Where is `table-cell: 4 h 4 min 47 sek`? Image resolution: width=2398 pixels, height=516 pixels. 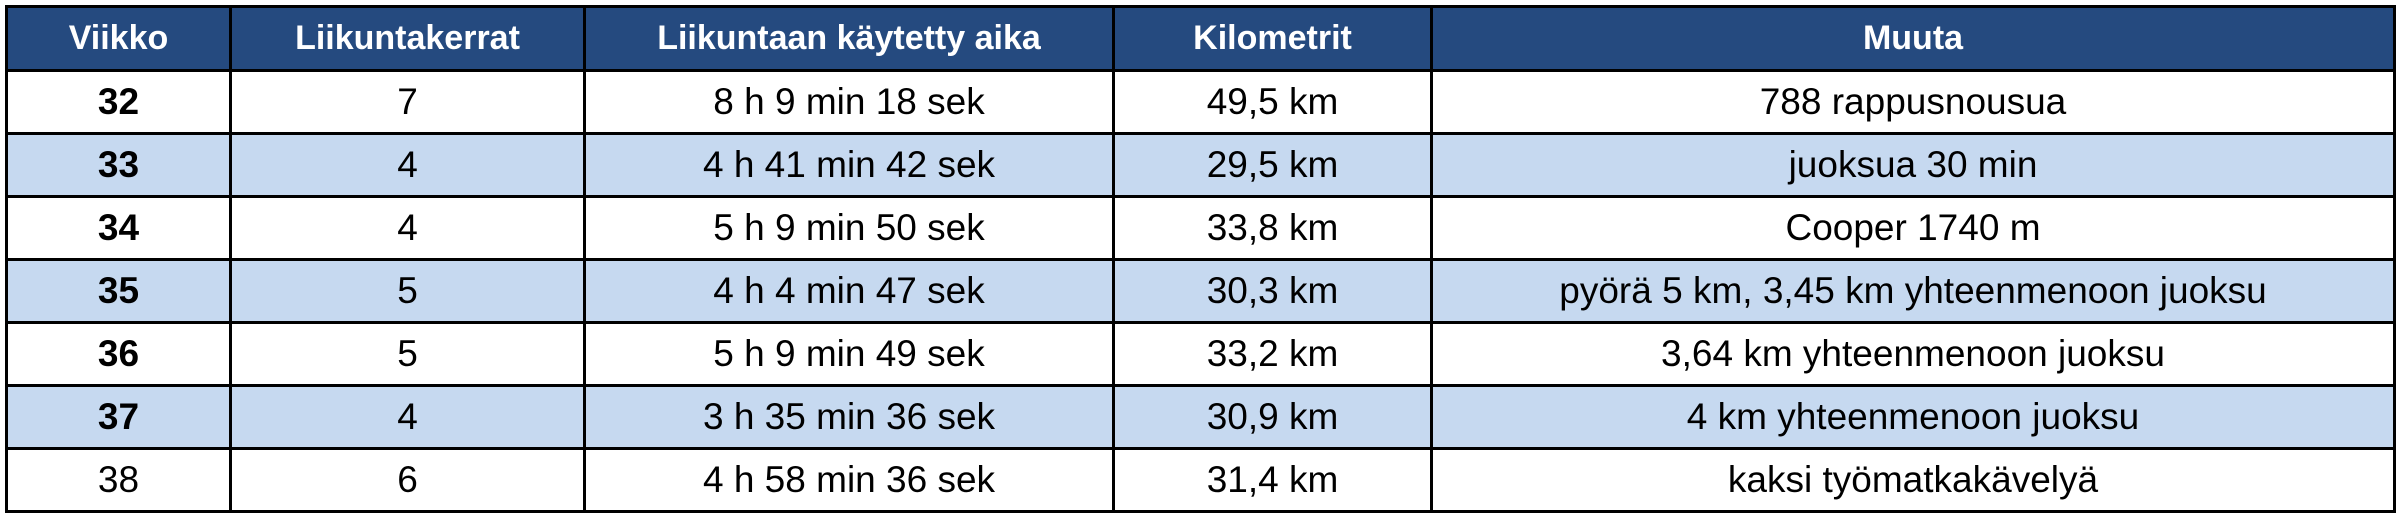 table-cell: 4 h 4 min 47 sek is located at coordinates (849, 291).